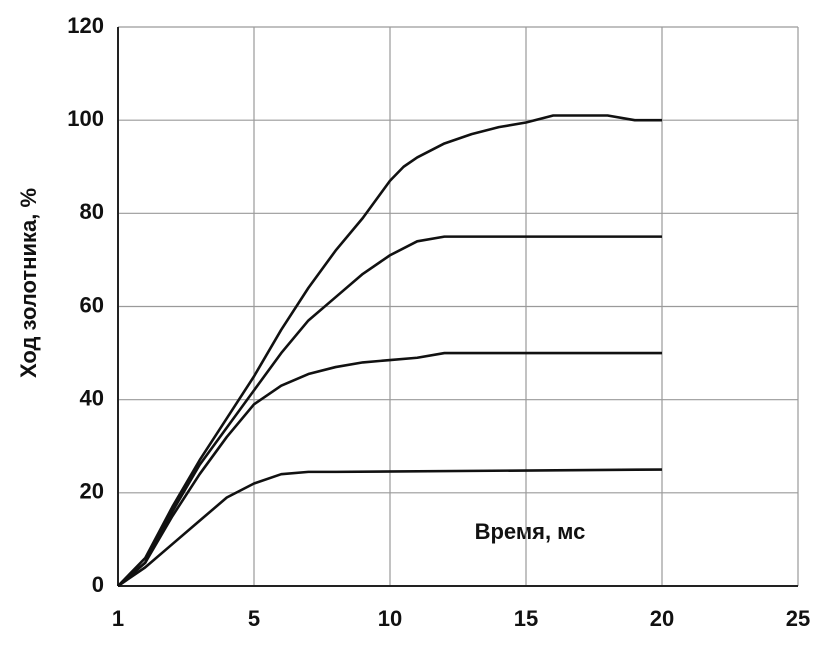 This screenshot has width=840, height=660. Describe the element at coordinates (92, 211) in the screenshot. I see `y-tick-label: 80` at that location.